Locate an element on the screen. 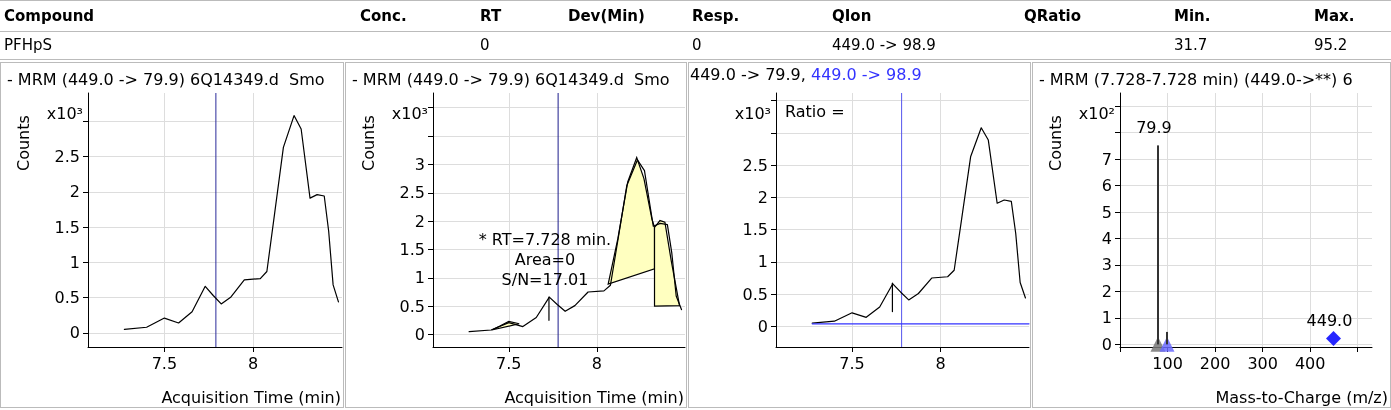 Image resolution: width=1391 pixels, height=410 pixels. annotation: 449.0 is located at coordinates (1329, 321).